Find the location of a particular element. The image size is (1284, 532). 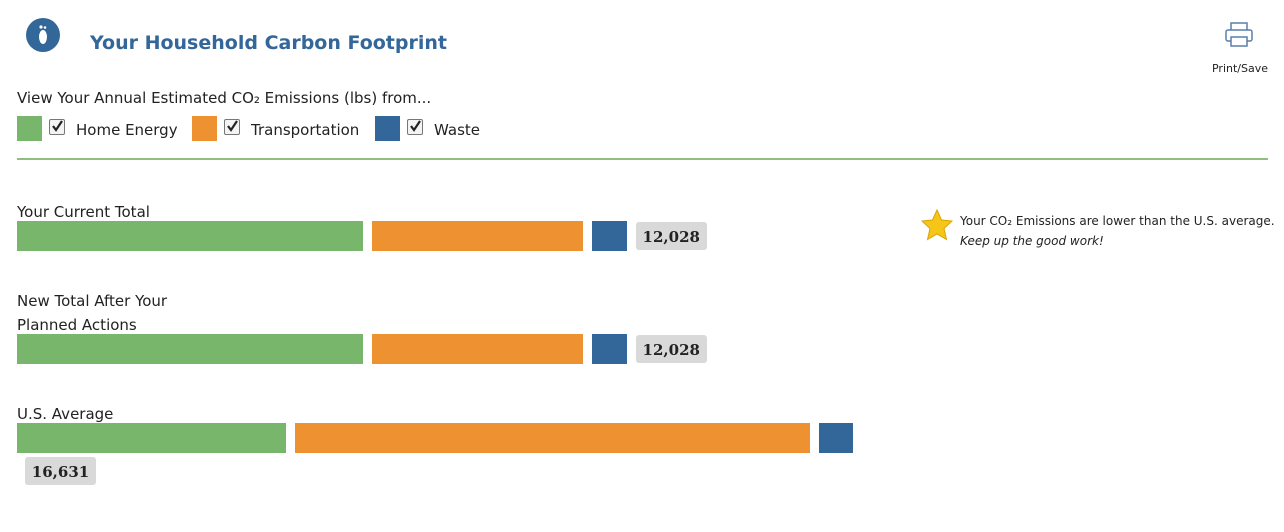

star-icon is located at coordinates (937, 225).